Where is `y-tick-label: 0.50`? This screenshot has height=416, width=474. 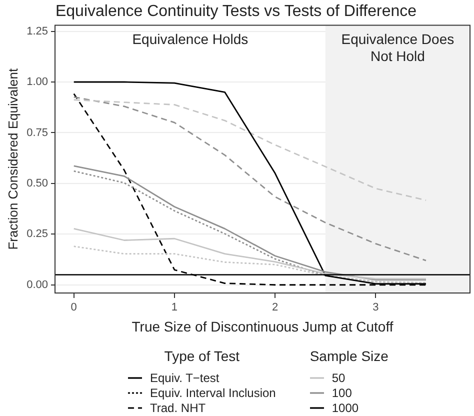
y-tick-label: 0.50 is located at coordinates (37, 183).